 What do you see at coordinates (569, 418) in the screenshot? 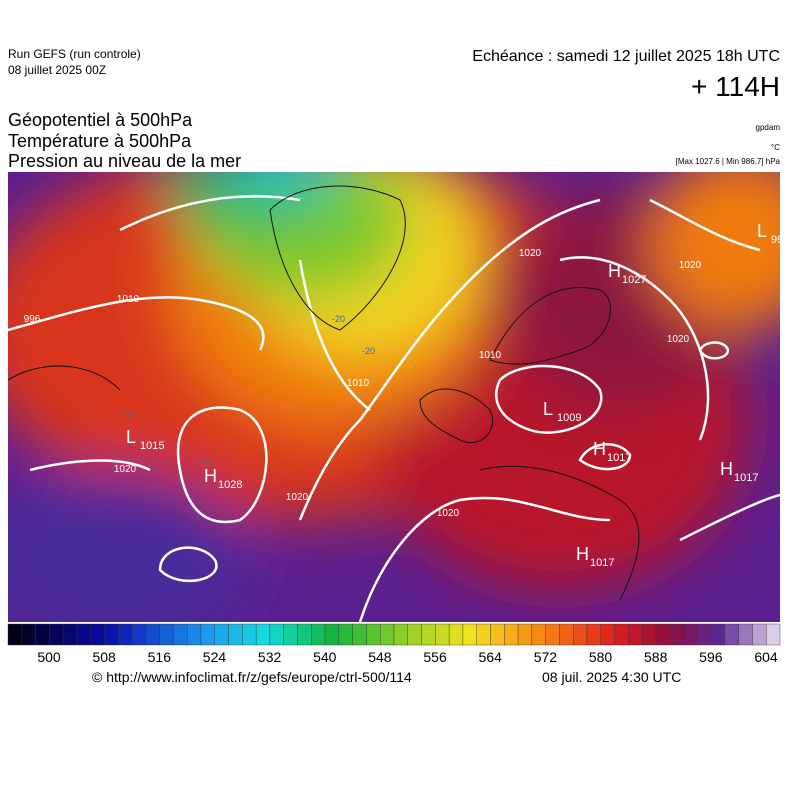
I see `center-value: 1009` at bounding box center [569, 418].